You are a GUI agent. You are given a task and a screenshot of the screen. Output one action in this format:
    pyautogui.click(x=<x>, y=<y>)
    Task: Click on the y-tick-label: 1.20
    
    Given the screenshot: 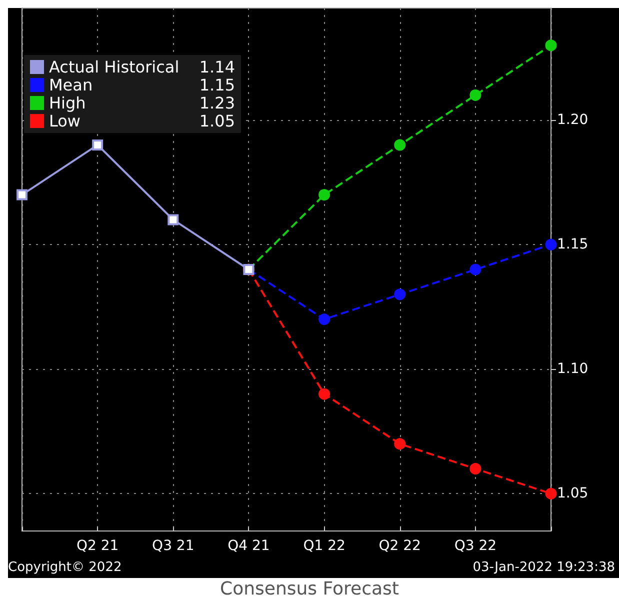 What is the action you would take?
    pyautogui.click(x=572, y=120)
    